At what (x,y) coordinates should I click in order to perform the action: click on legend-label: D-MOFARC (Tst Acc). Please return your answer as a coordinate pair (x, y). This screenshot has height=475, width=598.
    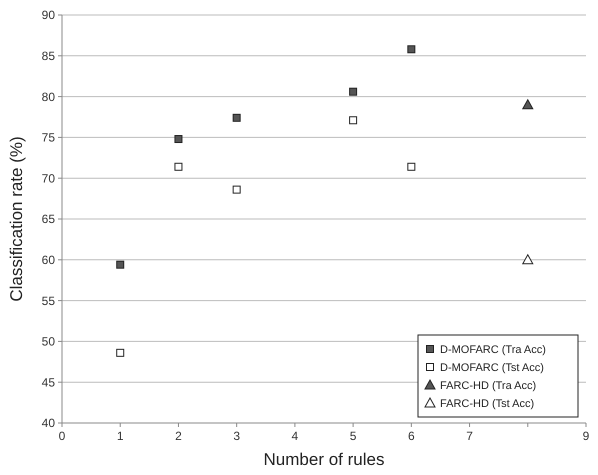
    Looking at the image, I should click on (492, 368).